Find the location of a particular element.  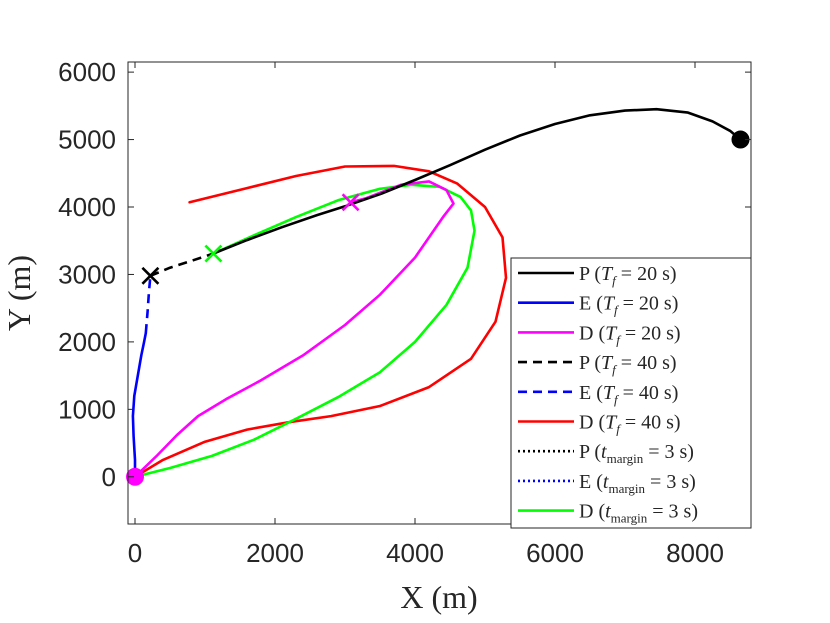

y-tick-label: 3000 is located at coordinates (87, 274).